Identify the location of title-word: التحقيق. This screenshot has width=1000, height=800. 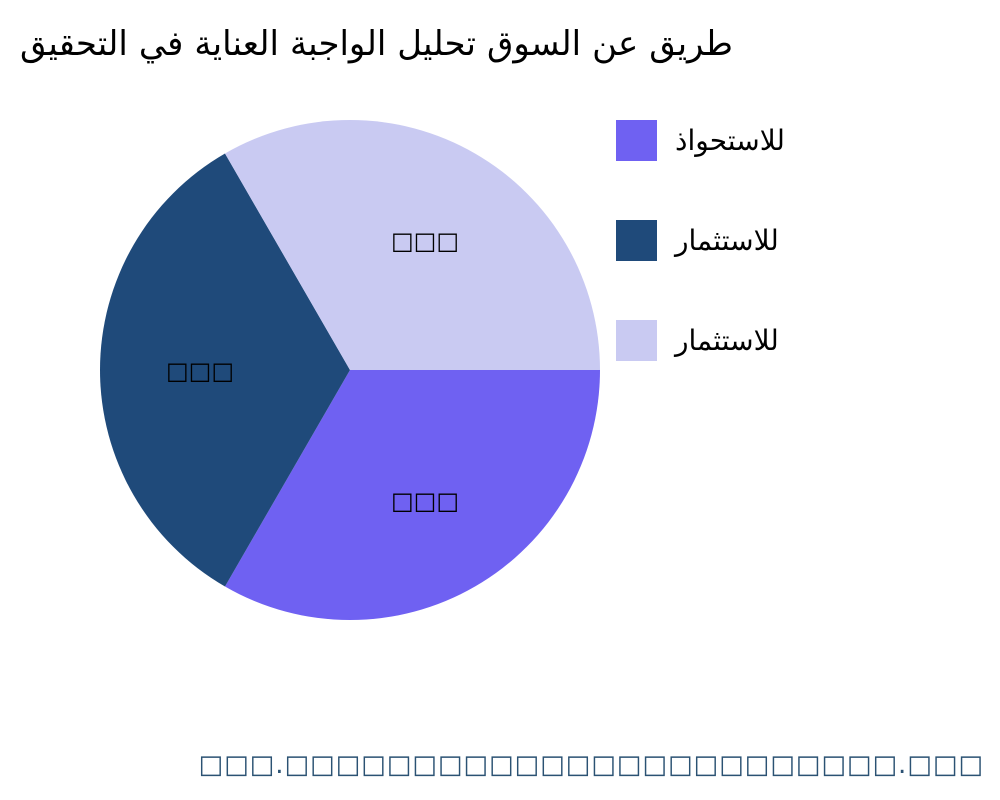
(74, 44).